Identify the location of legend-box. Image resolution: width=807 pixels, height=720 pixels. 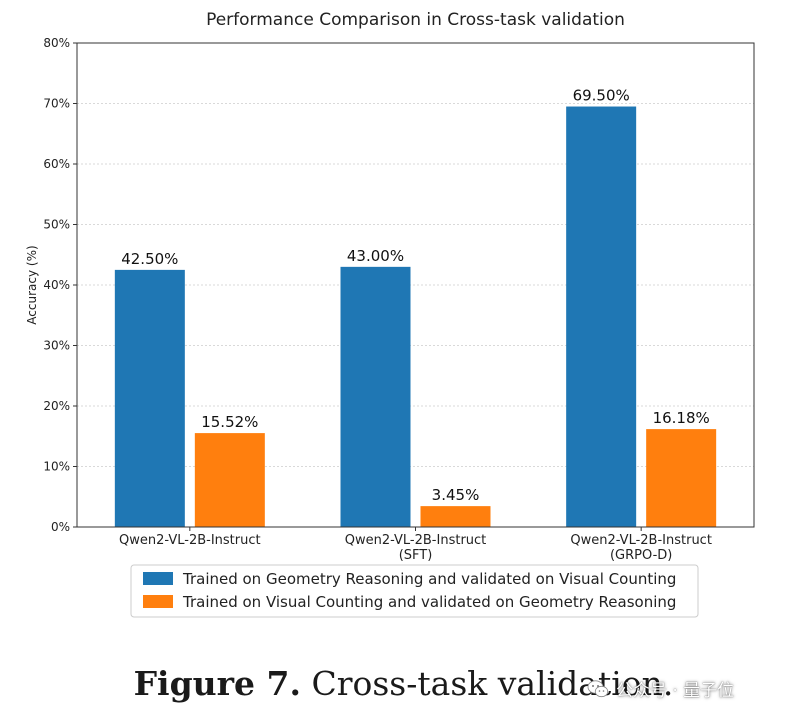
(414, 591).